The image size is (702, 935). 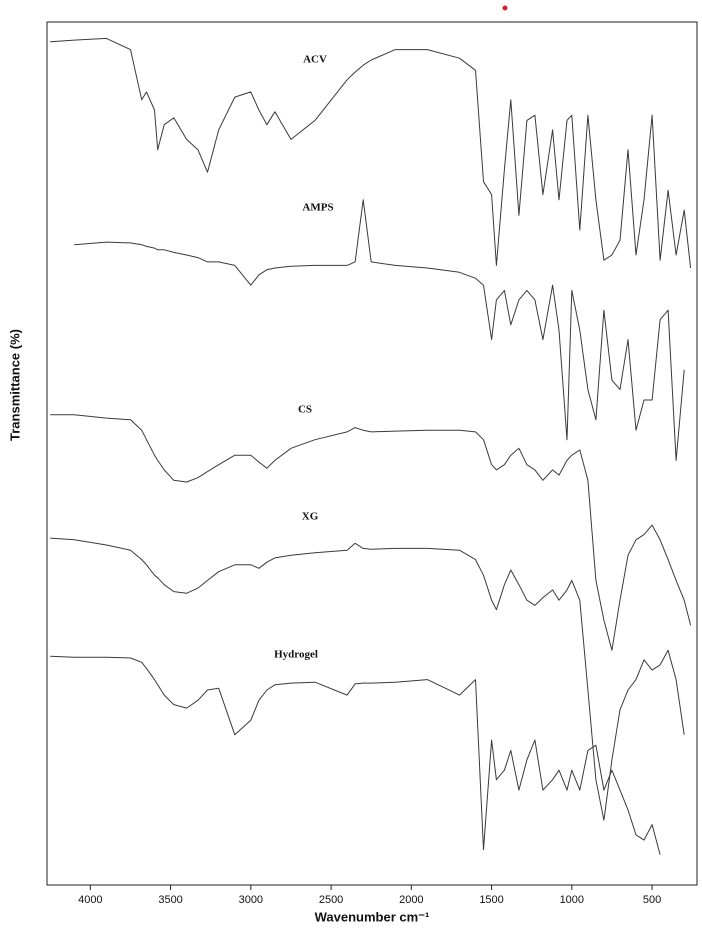 I want to click on x-tick-label: 3500, so click(x=170, y=900).